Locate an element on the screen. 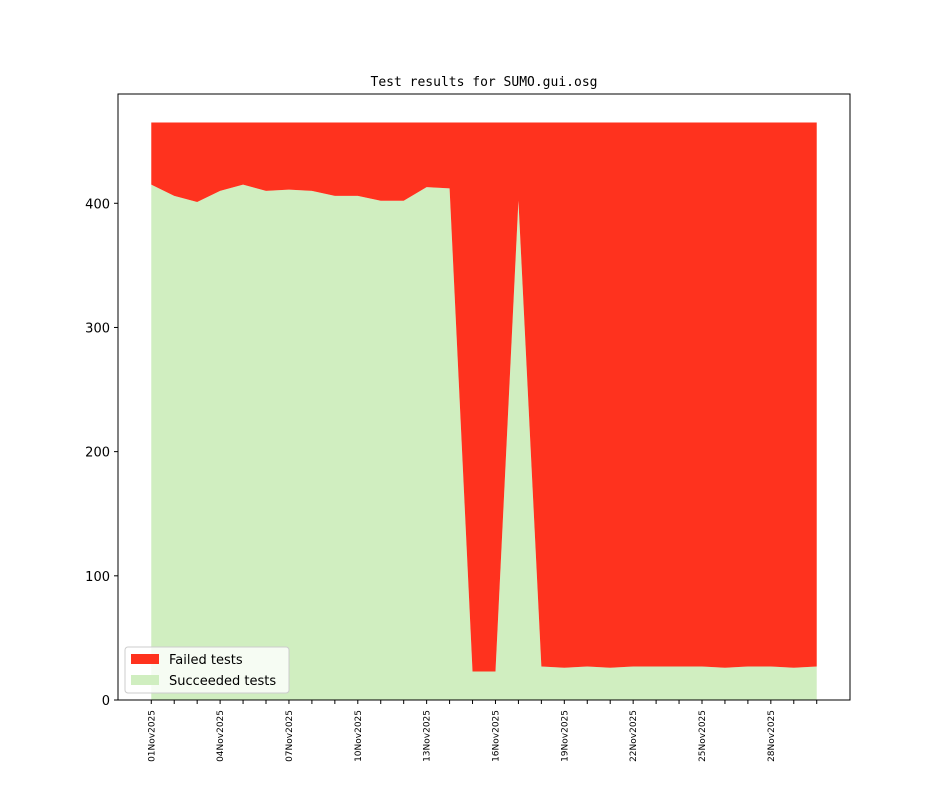 The image size is (944, 791). x-tick-label: 25Nov2025 is located at coordinates (703, 736).